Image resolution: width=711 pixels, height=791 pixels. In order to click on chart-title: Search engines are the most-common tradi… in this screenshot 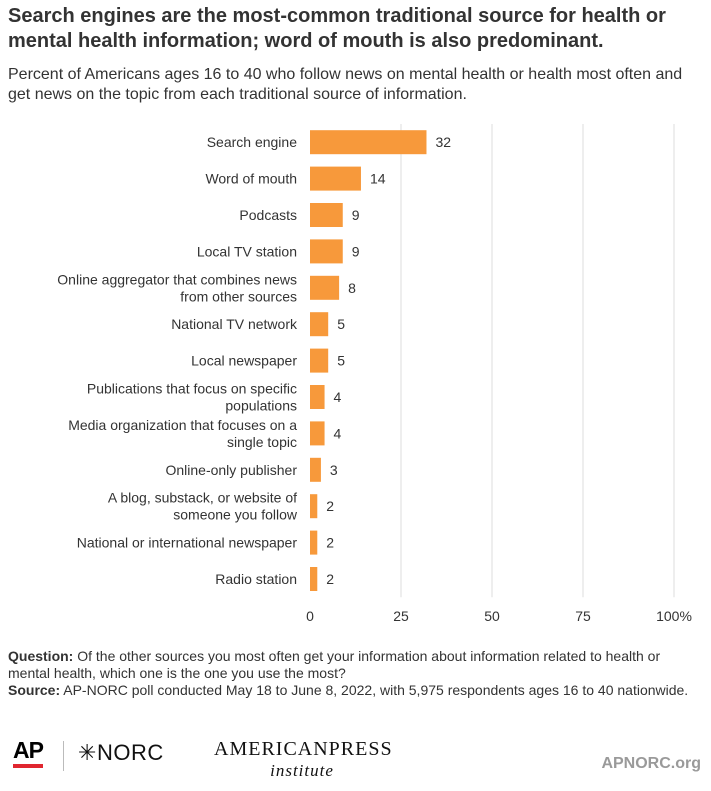, I will do `click(337, 28)`.